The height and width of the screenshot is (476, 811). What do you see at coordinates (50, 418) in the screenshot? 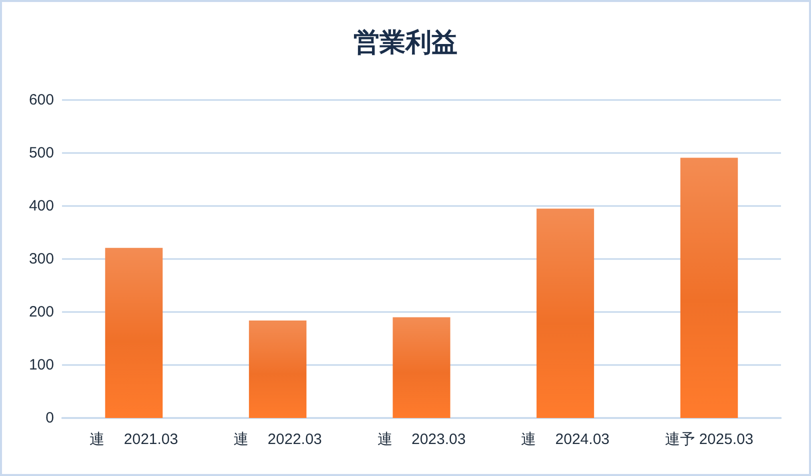
I see `y-tick-label: 0` at bounding box center [50, 418].